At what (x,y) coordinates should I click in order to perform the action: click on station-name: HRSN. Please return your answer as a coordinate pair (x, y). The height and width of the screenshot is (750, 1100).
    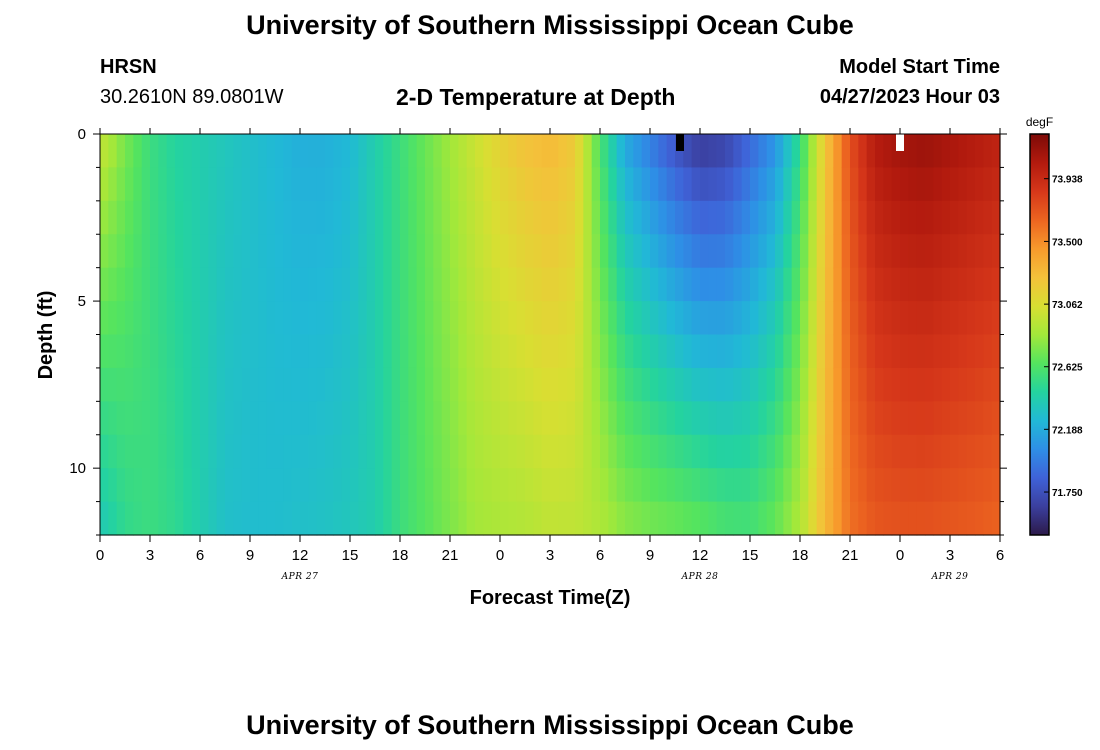
    Looking at the image, I should click on (128, 67).